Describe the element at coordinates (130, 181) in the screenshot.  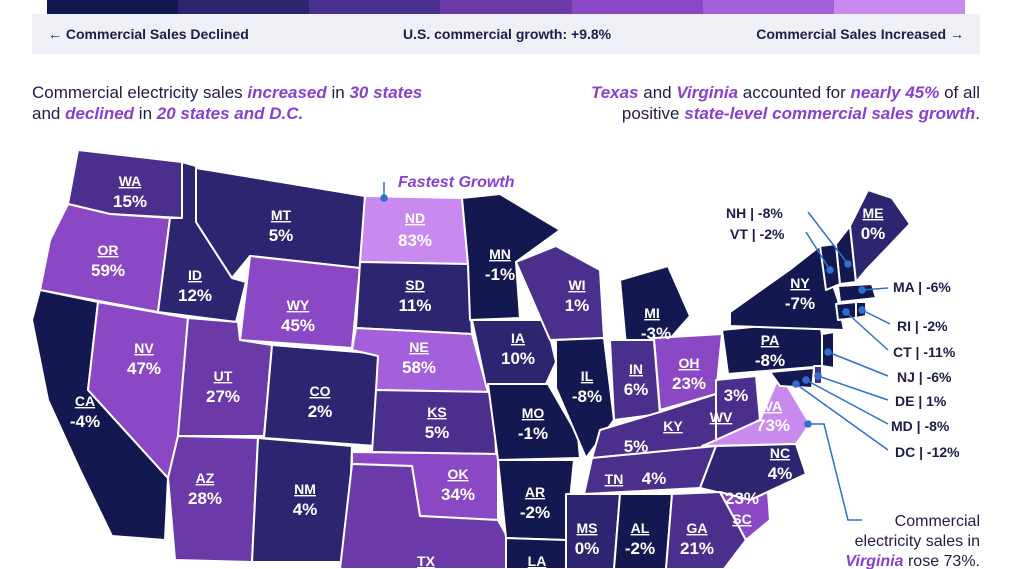
I see `label-WA-abbr: WA` at that location.